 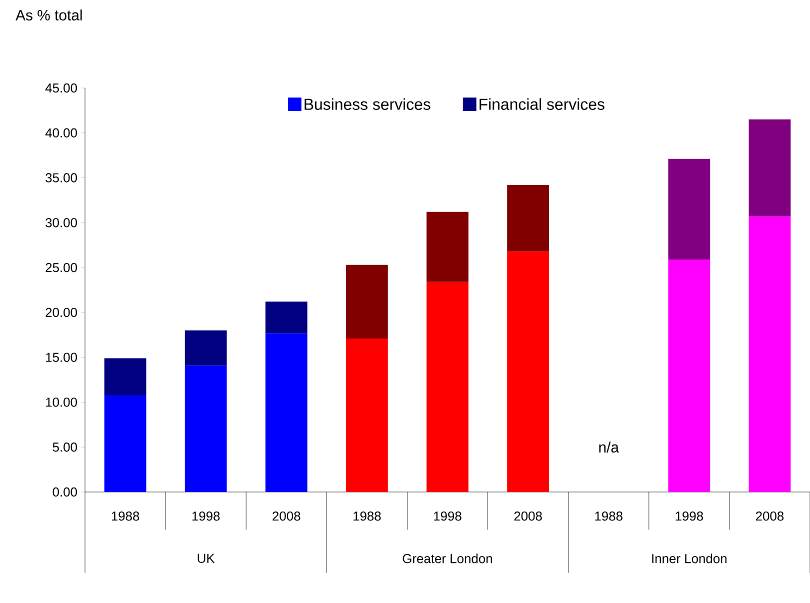 I want to click on text: Inner London, so click(x=689, y=559).